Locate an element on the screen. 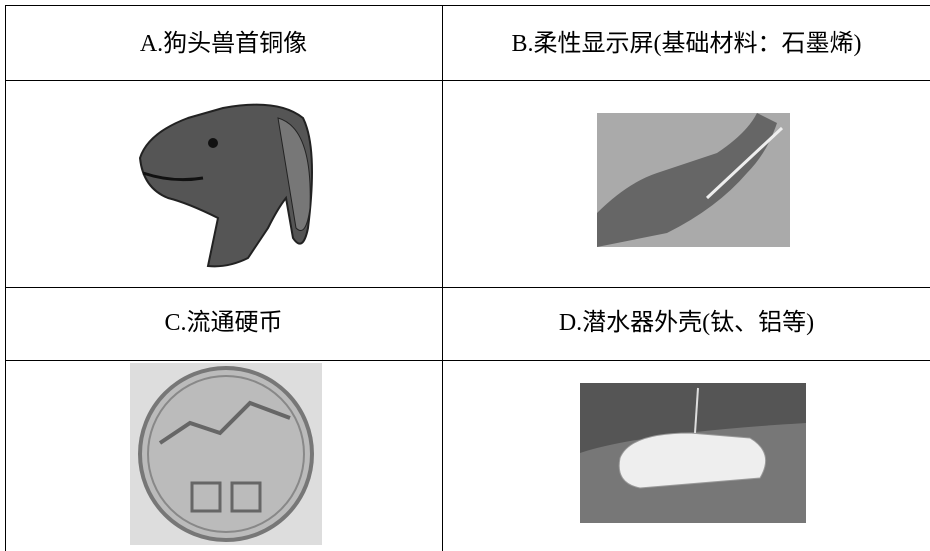 The height and width of the screenshot is (551, 930). flexible-display-image is located at coordinates (693, 180).